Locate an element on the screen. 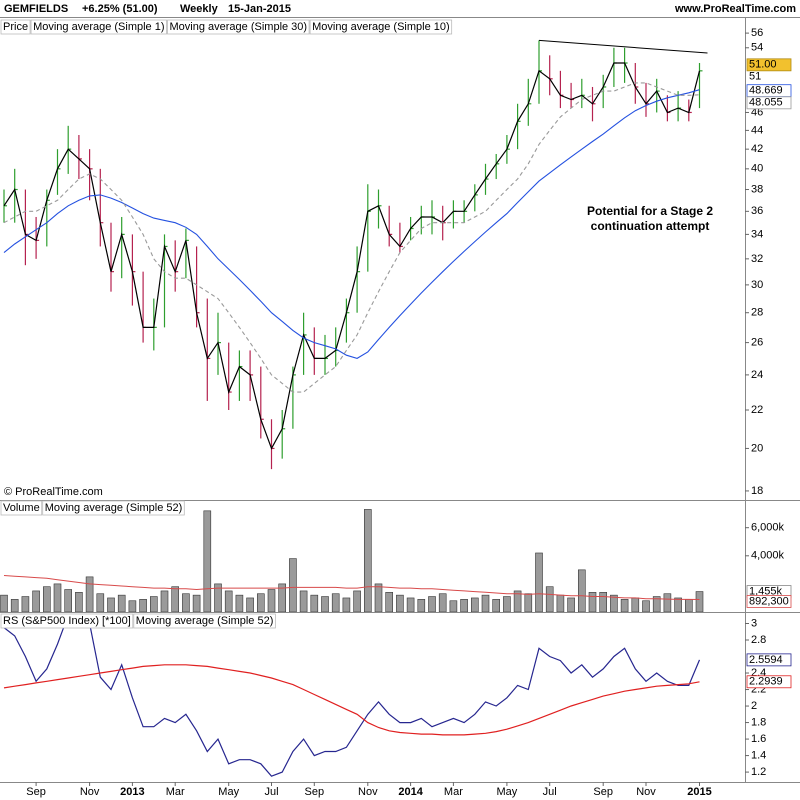  period: Weekly is located at coordinates (199, 9).